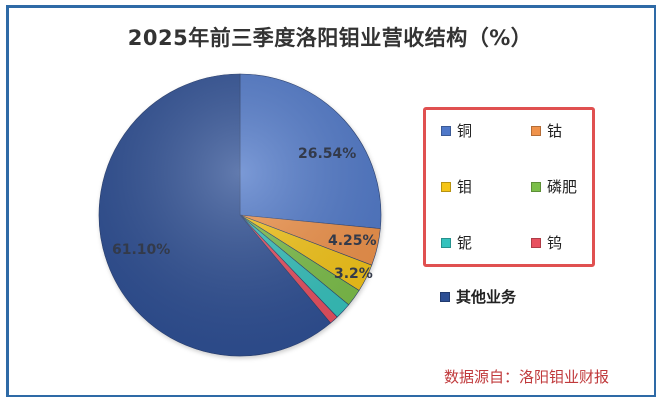 The width and height of the screenshot is (660, 401). I want to click on source-note: 数据源自：洛阳钼业财报, so click(527, 377).